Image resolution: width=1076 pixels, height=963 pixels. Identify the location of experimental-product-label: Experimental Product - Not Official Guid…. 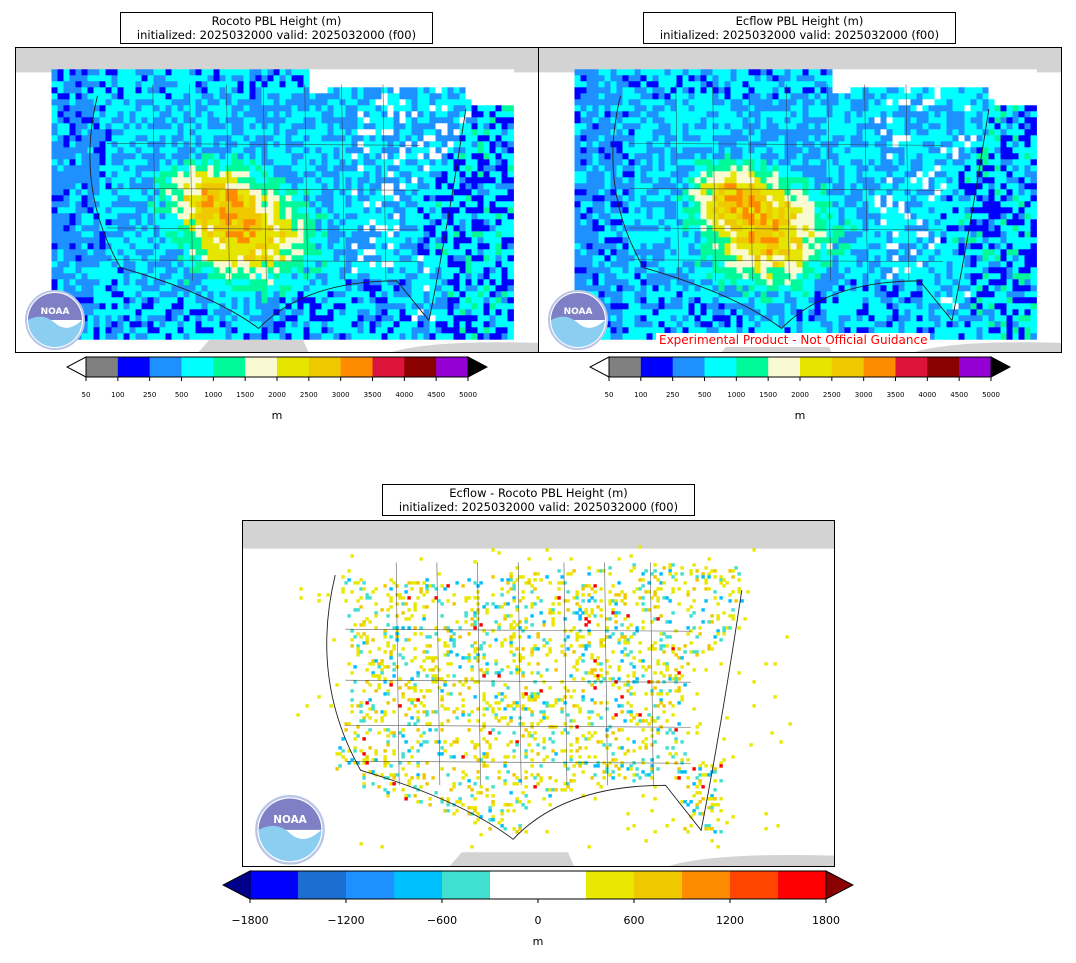
(793, 340).